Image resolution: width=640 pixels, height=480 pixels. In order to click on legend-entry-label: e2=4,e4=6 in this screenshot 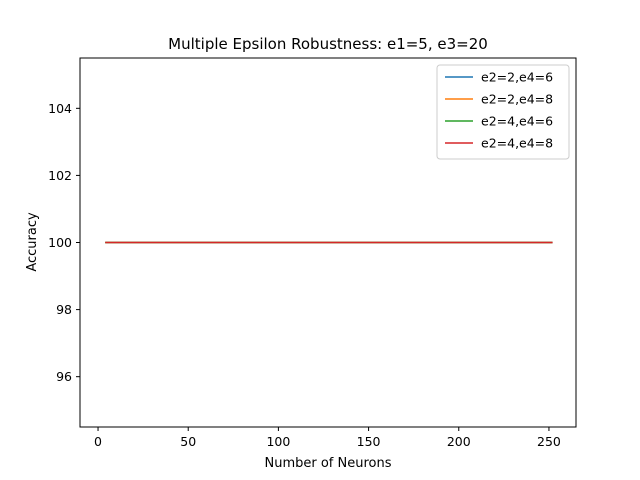, I will do `click(517, 121)`.